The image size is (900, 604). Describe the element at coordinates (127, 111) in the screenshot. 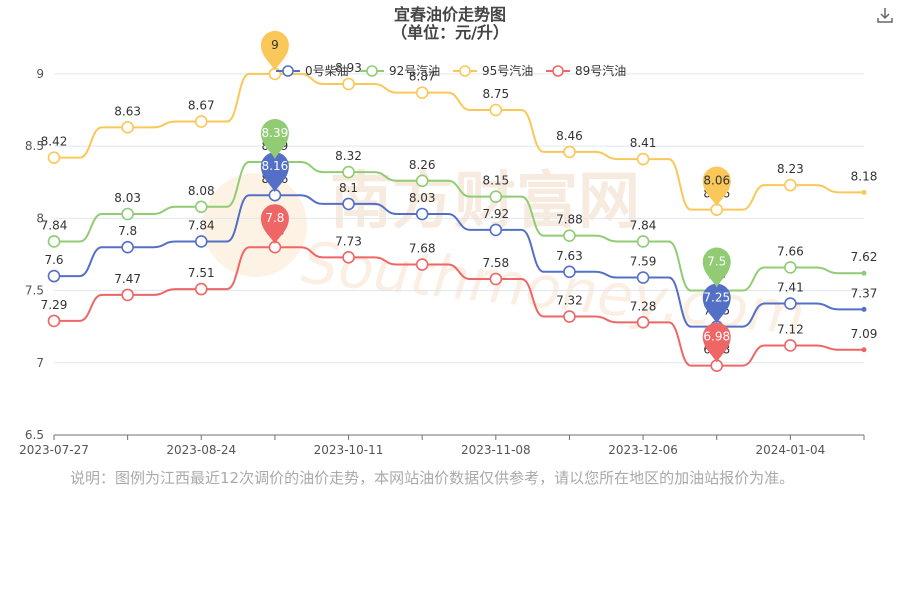

I see `data-label: 8.63` at that location.